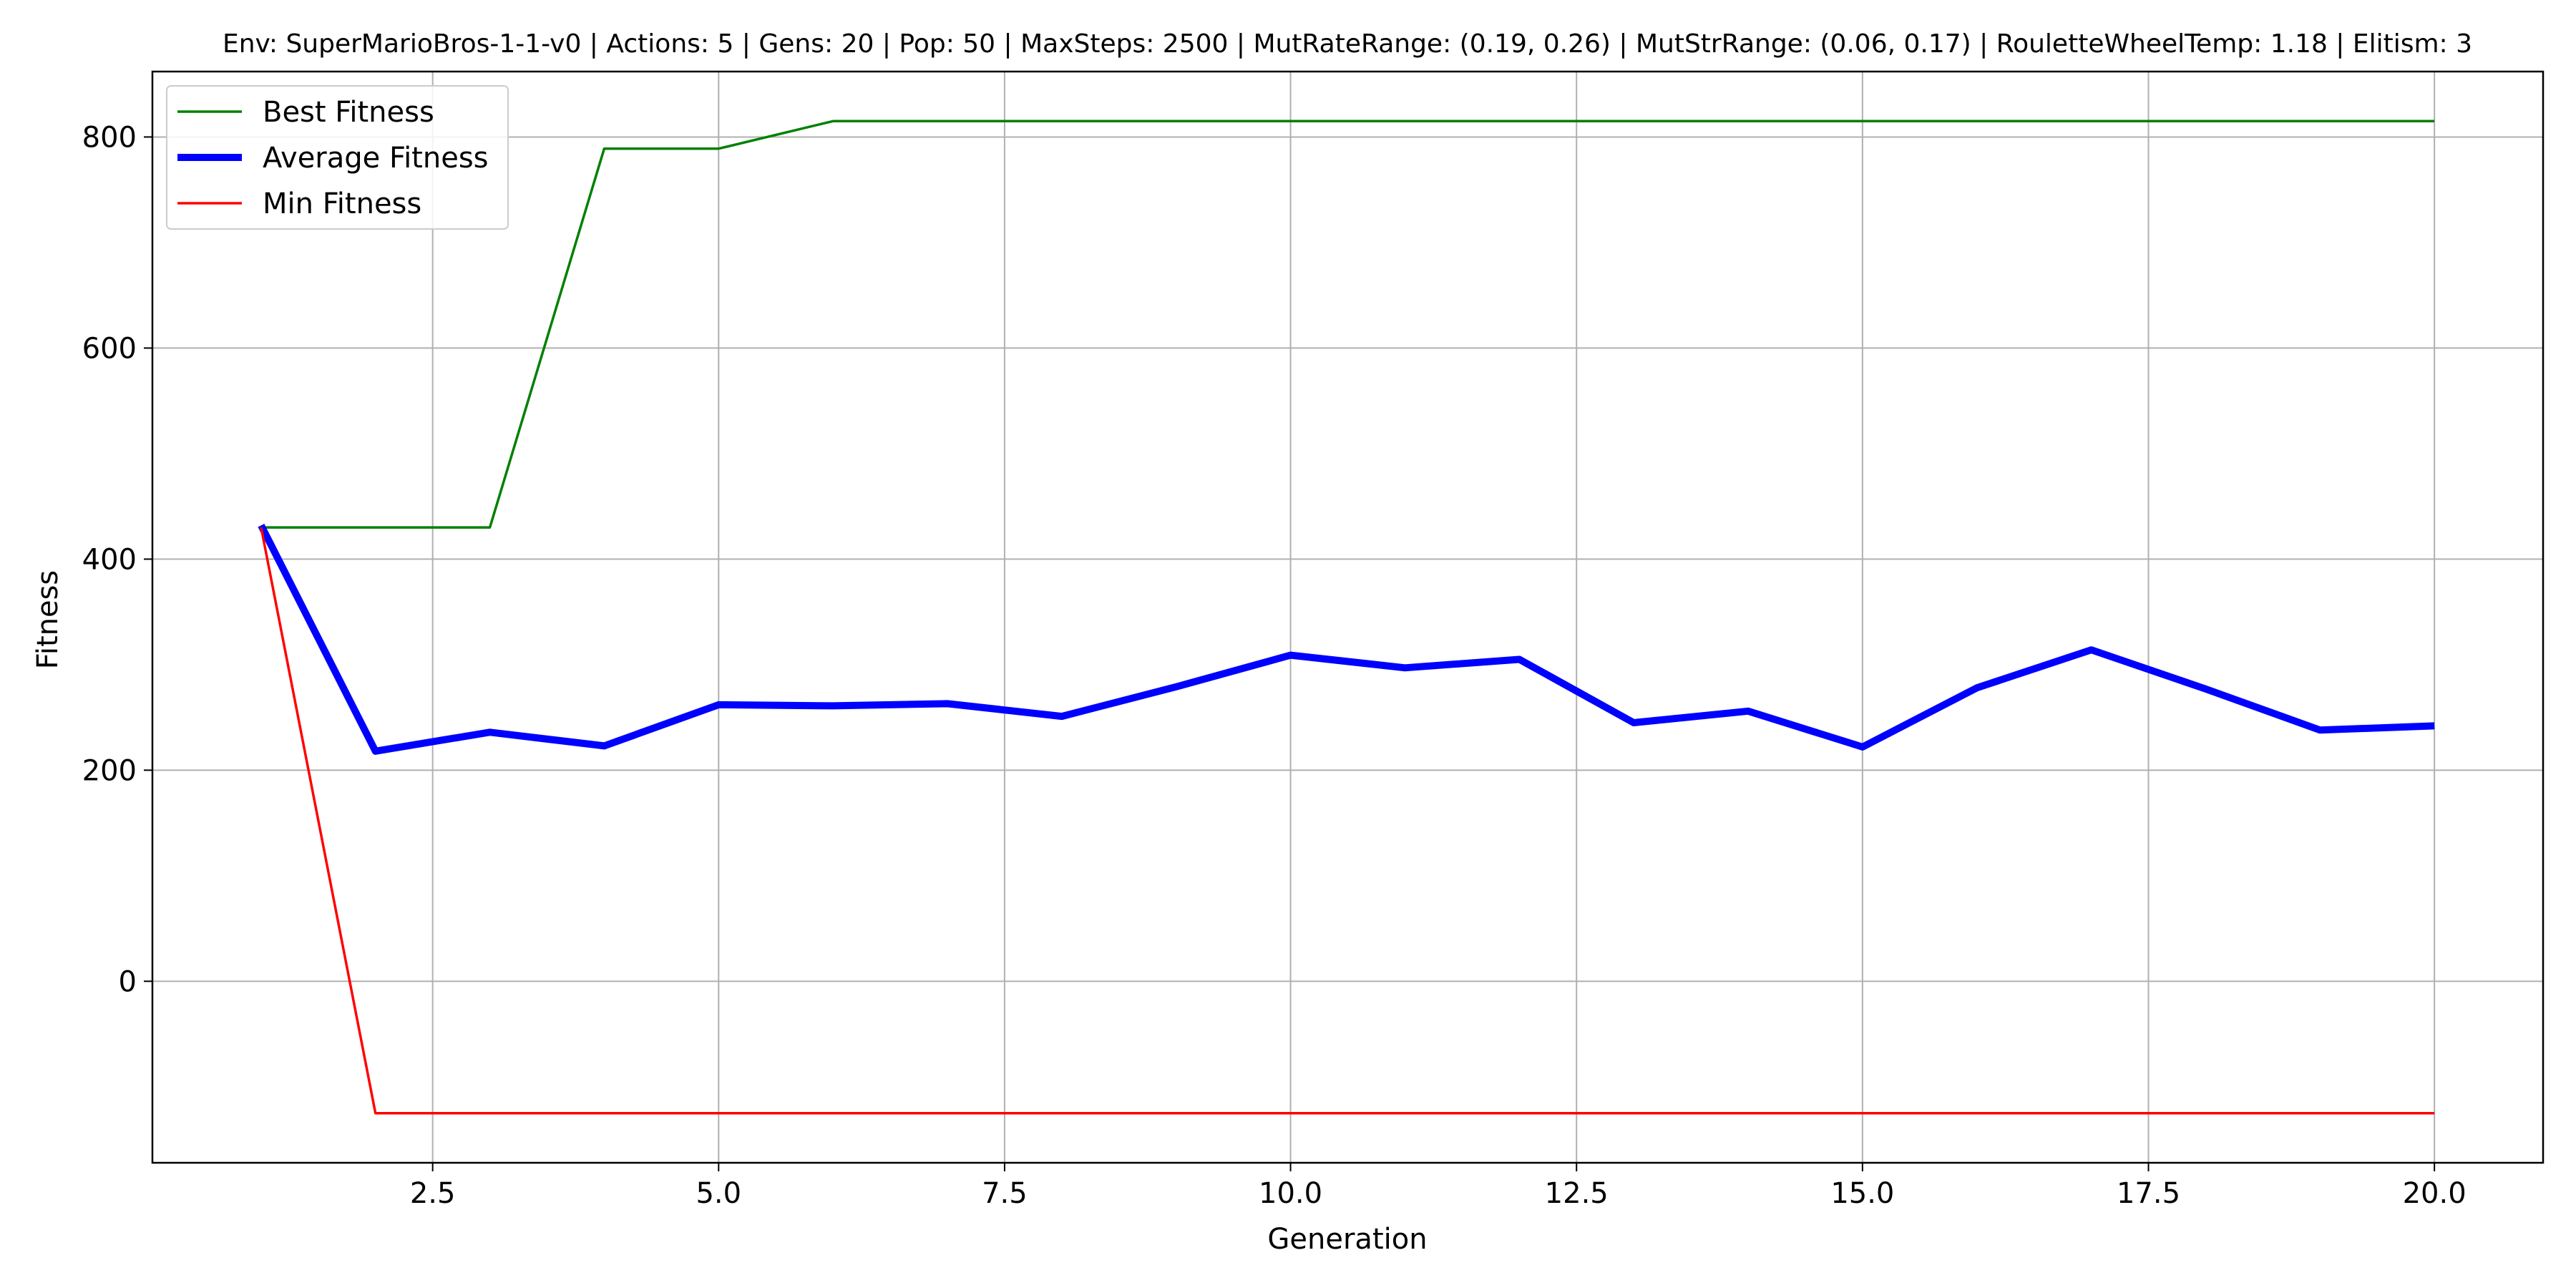  What do you see at coordinates (109, 137) in the screenshot?
I see `y-tick-label: 800` at bounding box center [109, 137].